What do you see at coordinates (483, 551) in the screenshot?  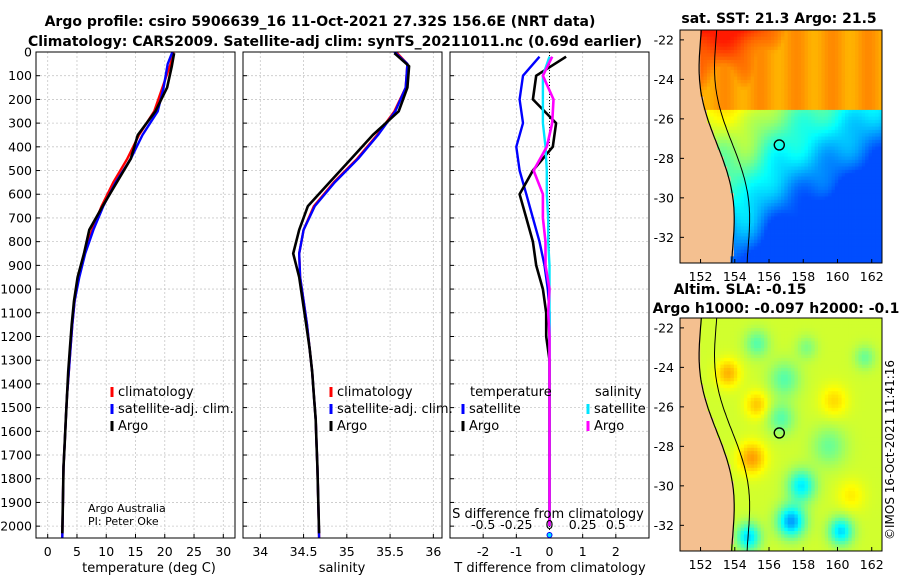 I see `x-tick-label: -2` at bounding box center [483, 551].